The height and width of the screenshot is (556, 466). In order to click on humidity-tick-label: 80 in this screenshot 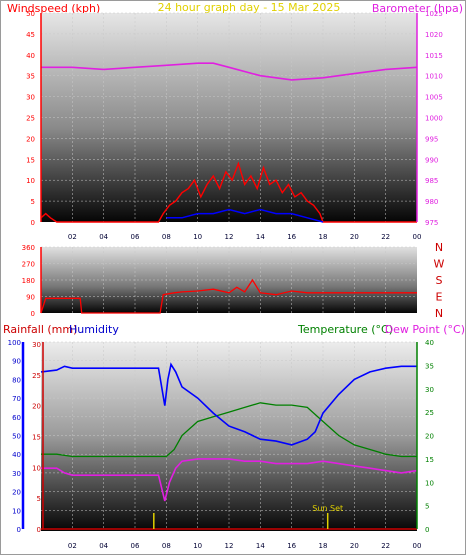, I will do `click(16, 380)`.